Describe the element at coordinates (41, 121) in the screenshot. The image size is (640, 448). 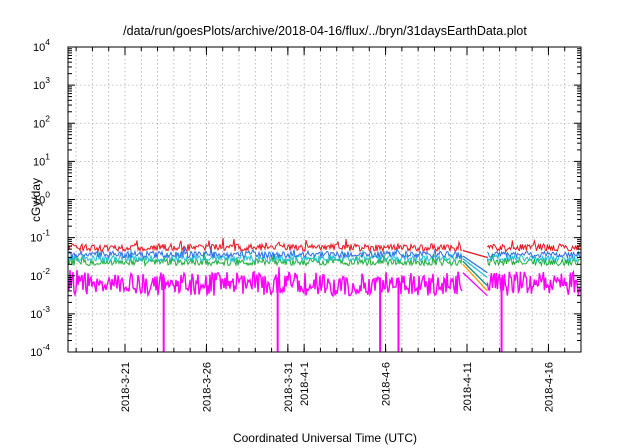
I see `y-tick-label: 10²` at that location.